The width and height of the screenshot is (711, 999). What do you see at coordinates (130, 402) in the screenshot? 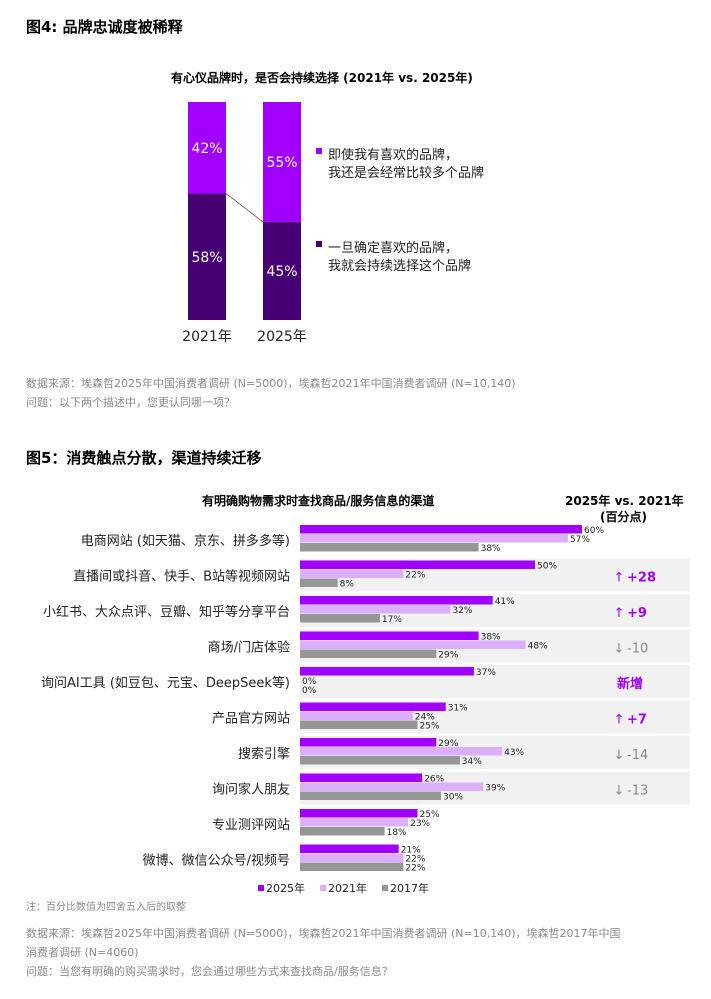
I see `fig4-question: 问题：以下两个描述中，您更认同哪一项？` at bounding box center [130, 402].